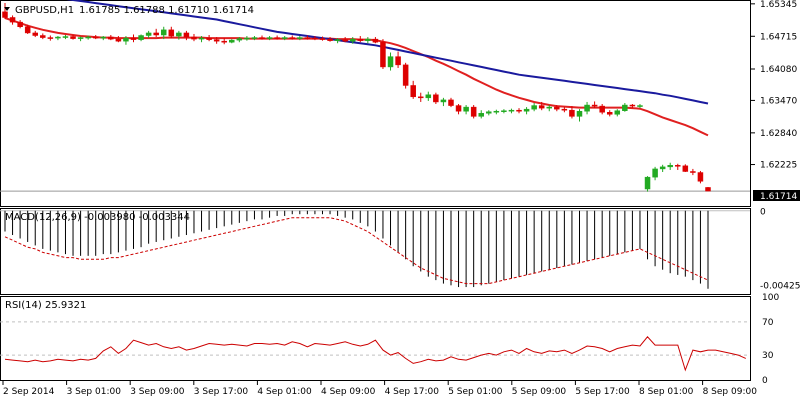 This screenshot has width=800, height=400. I want to click on price-tick-label: 1.64715, so click(778, 37).